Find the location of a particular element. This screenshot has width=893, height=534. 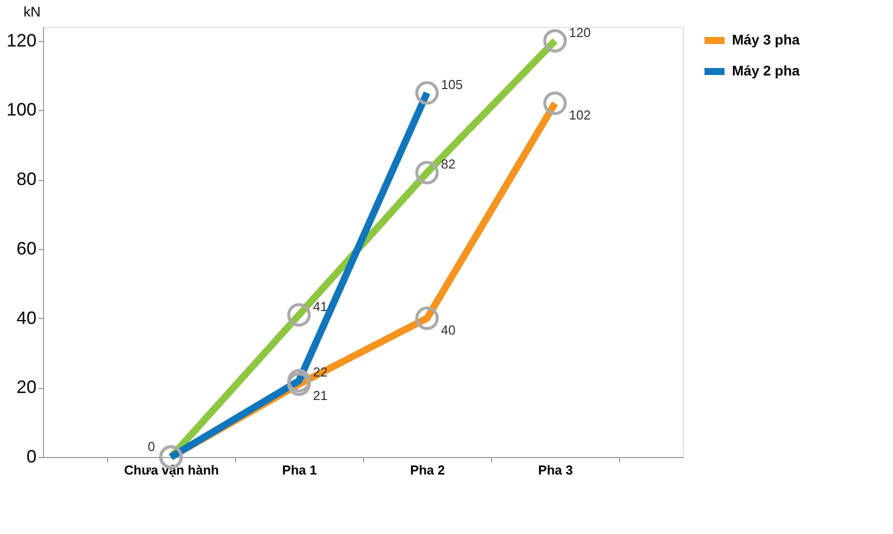

legend-label: Máy 3 pha is located at coordinates (766, 40).